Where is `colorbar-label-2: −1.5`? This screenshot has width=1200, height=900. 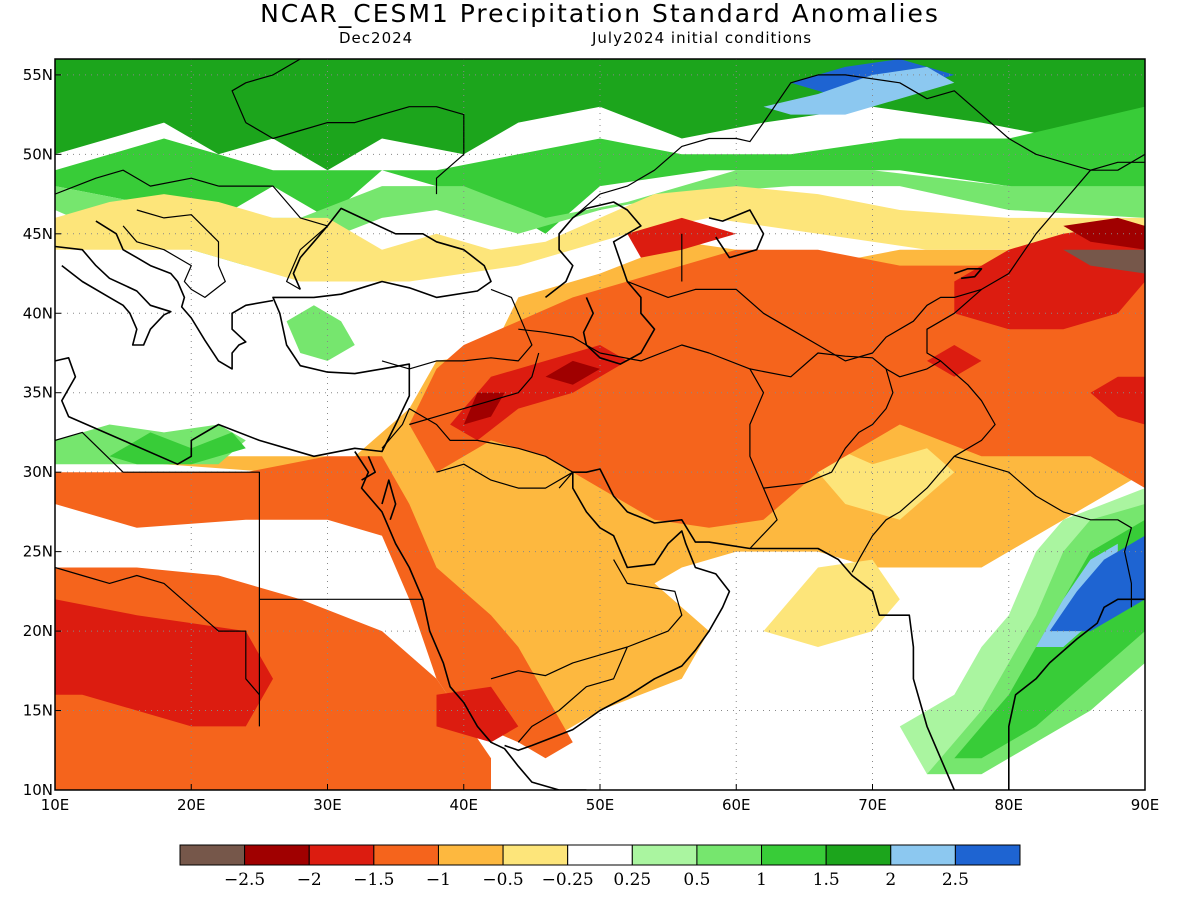
colorbar-label-2: −1.5 is located at coordinates (373, 880).